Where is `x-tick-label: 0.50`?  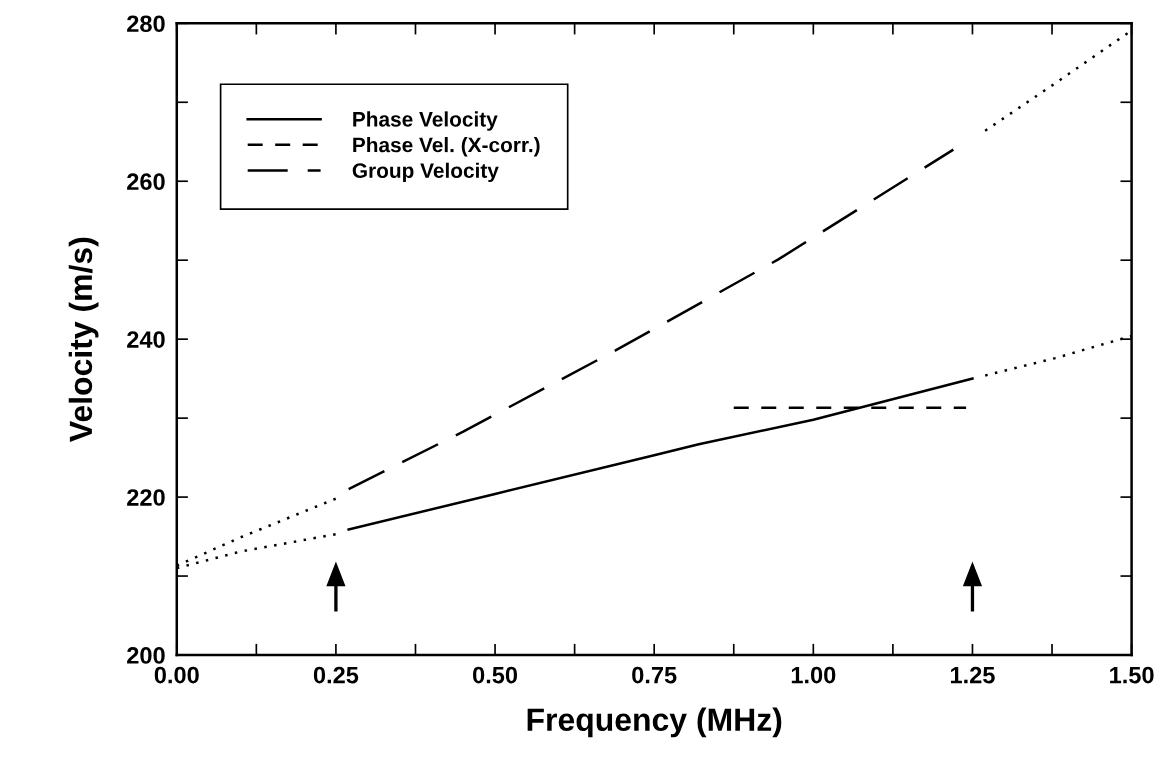
x-tick-label: 0.50 is located at coordinates (495, 675).